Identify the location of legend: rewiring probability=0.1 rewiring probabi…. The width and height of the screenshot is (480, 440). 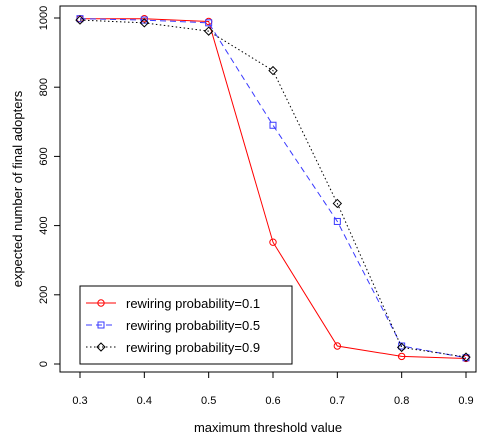
(186, 325).